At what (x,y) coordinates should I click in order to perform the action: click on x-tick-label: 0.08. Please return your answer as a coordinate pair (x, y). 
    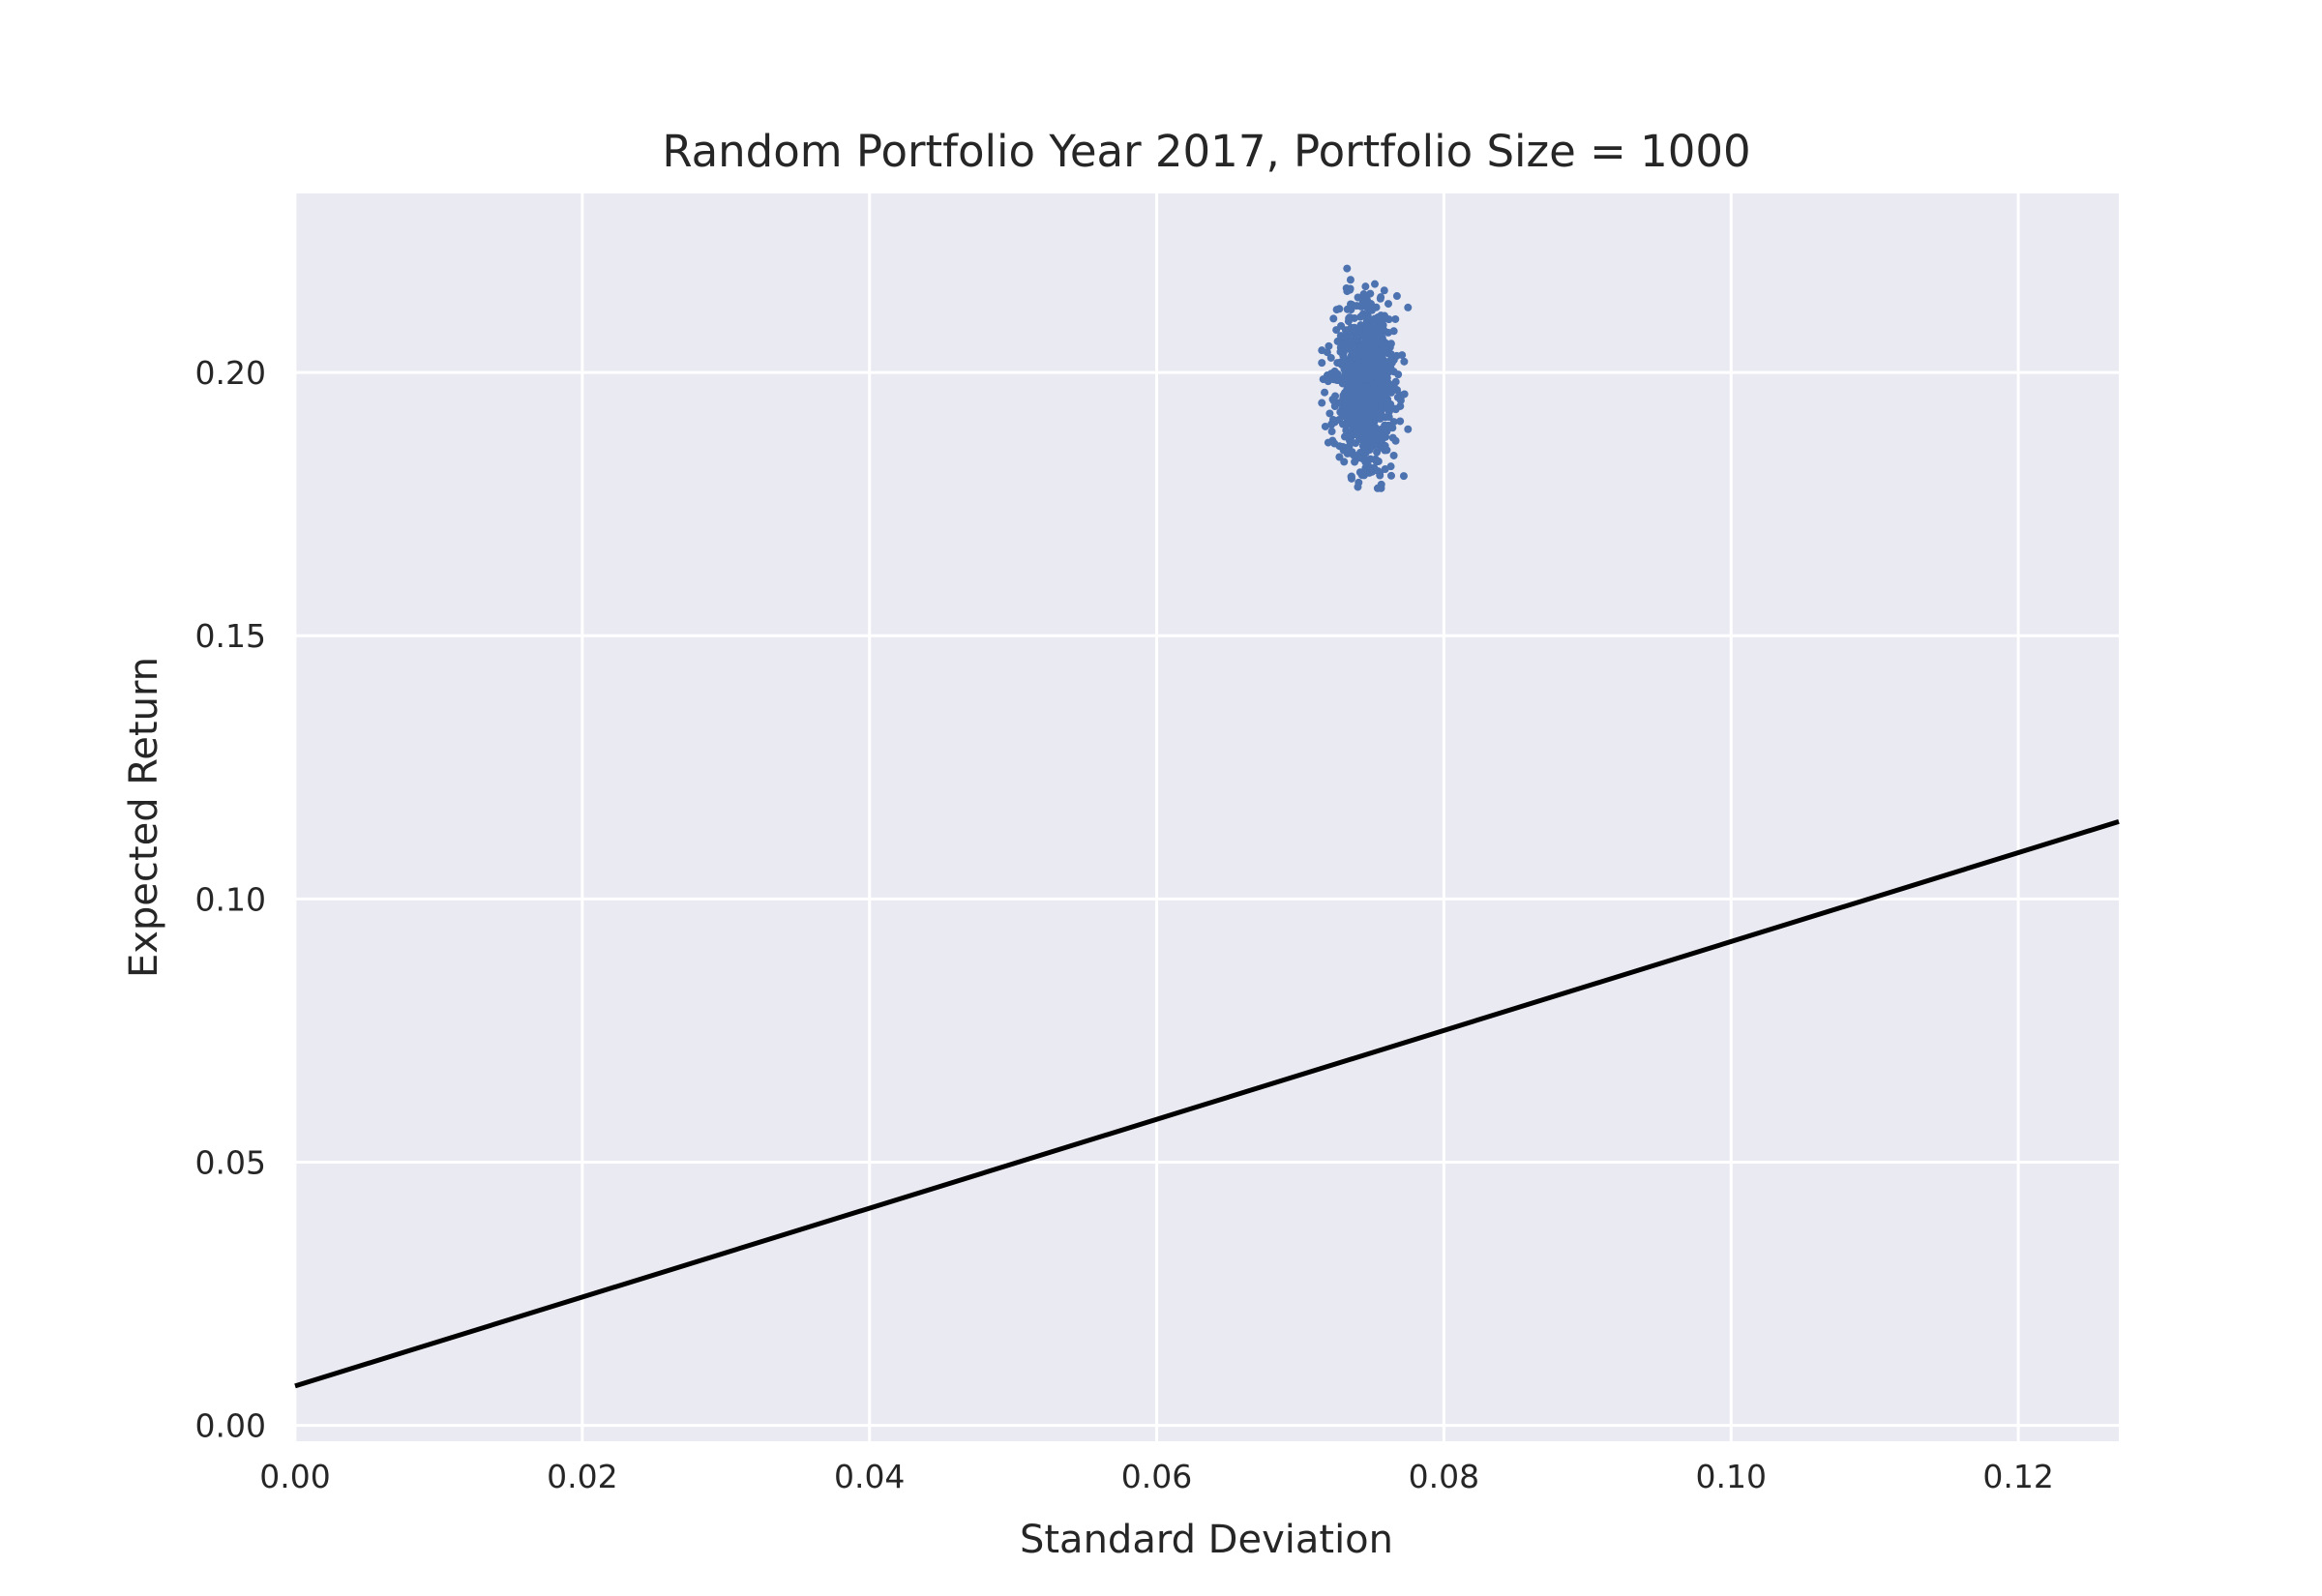
    Looking at the image, I should click on (1444, 1476).